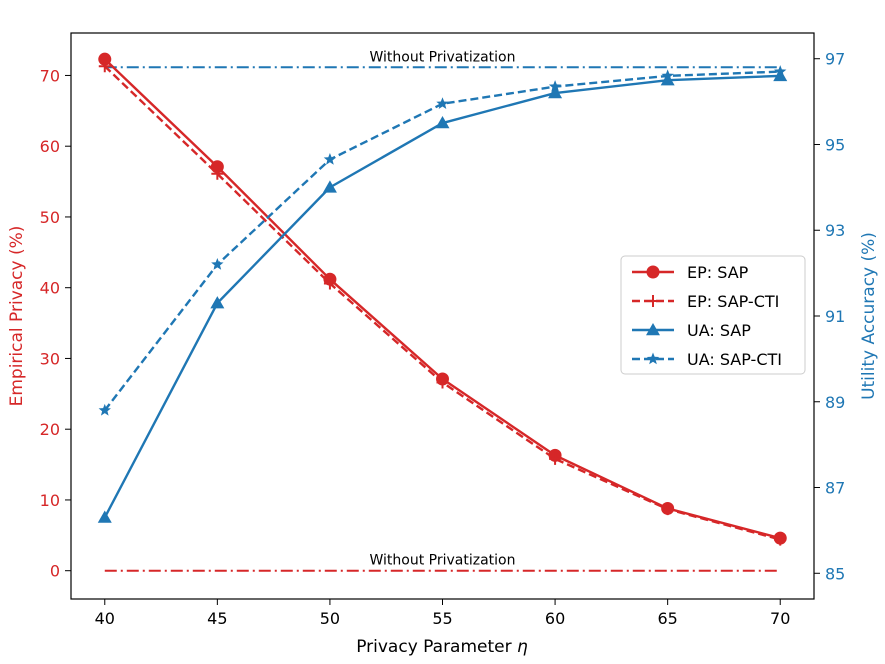 This screenshot has height=664, width=885. I want to click on x-tick-label: 50, so click(330, 618).